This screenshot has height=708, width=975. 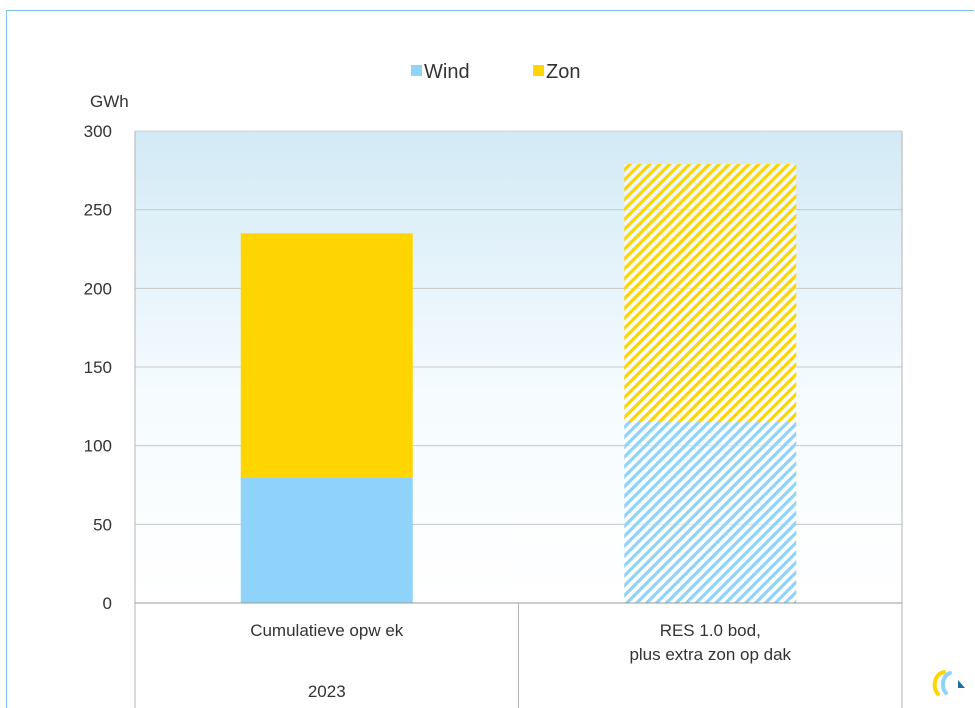 I want to click on legend-label-zon: Zon, so click(x=563, y=72).